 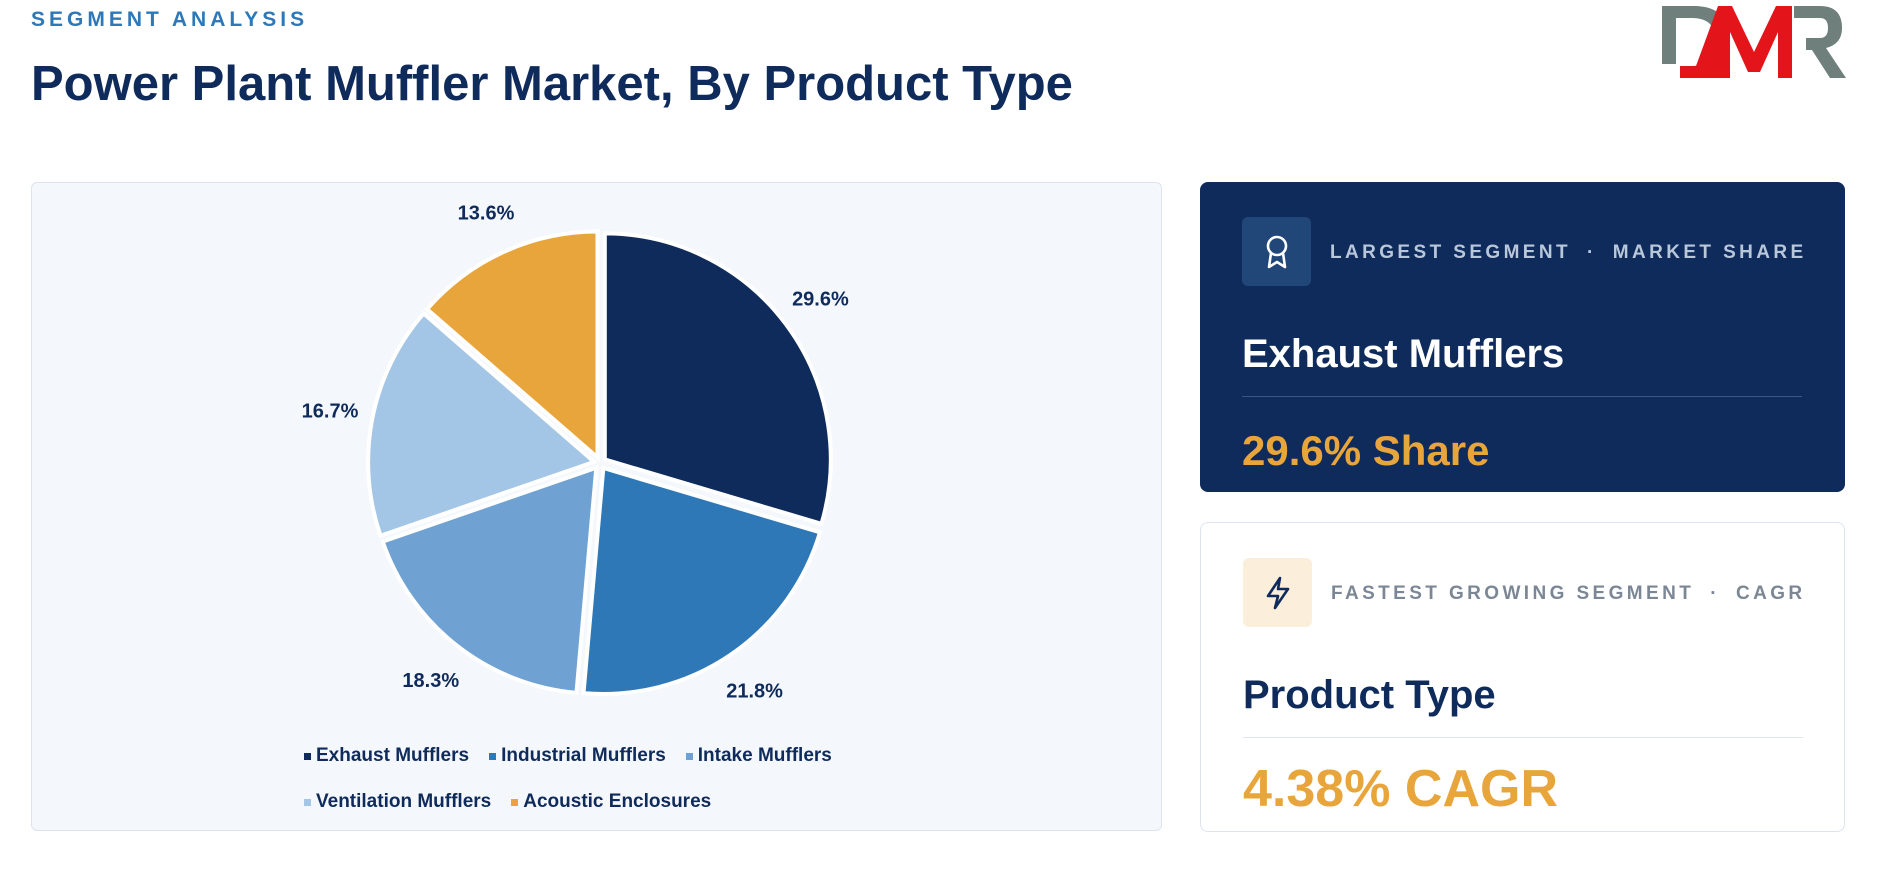 What do you see at coordinates (1568, 593) in the screenshot?
I see `fastest-growing-label: FASTEST GROWING SEGMENT · CAGR` at bounding box center [1568, 593].